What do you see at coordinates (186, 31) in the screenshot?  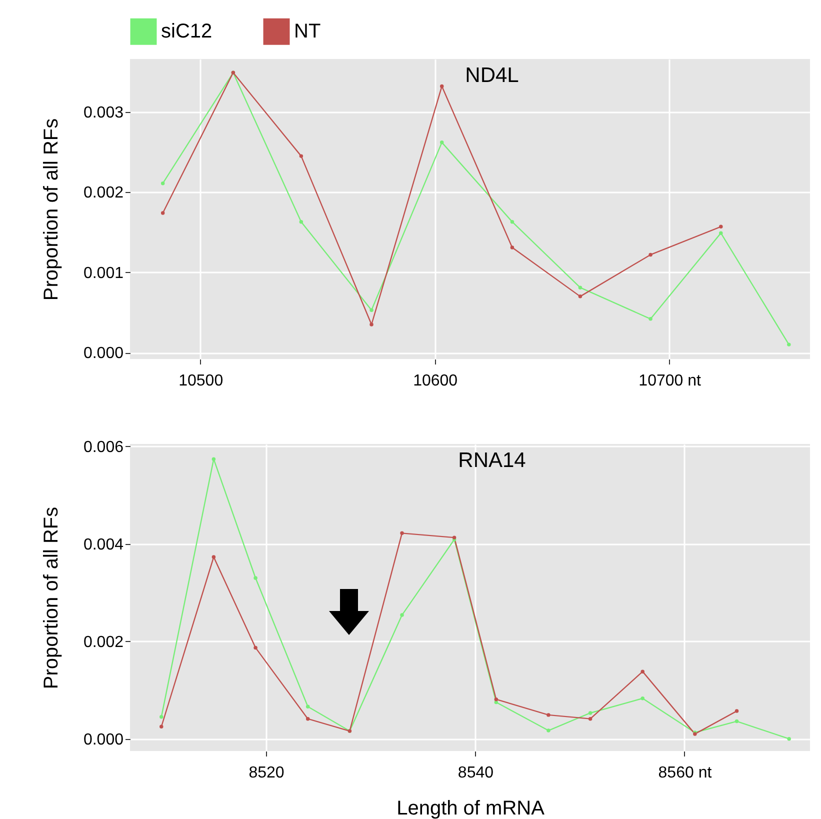 I see `legend-label: siC12` at bounding box center [186, 31].